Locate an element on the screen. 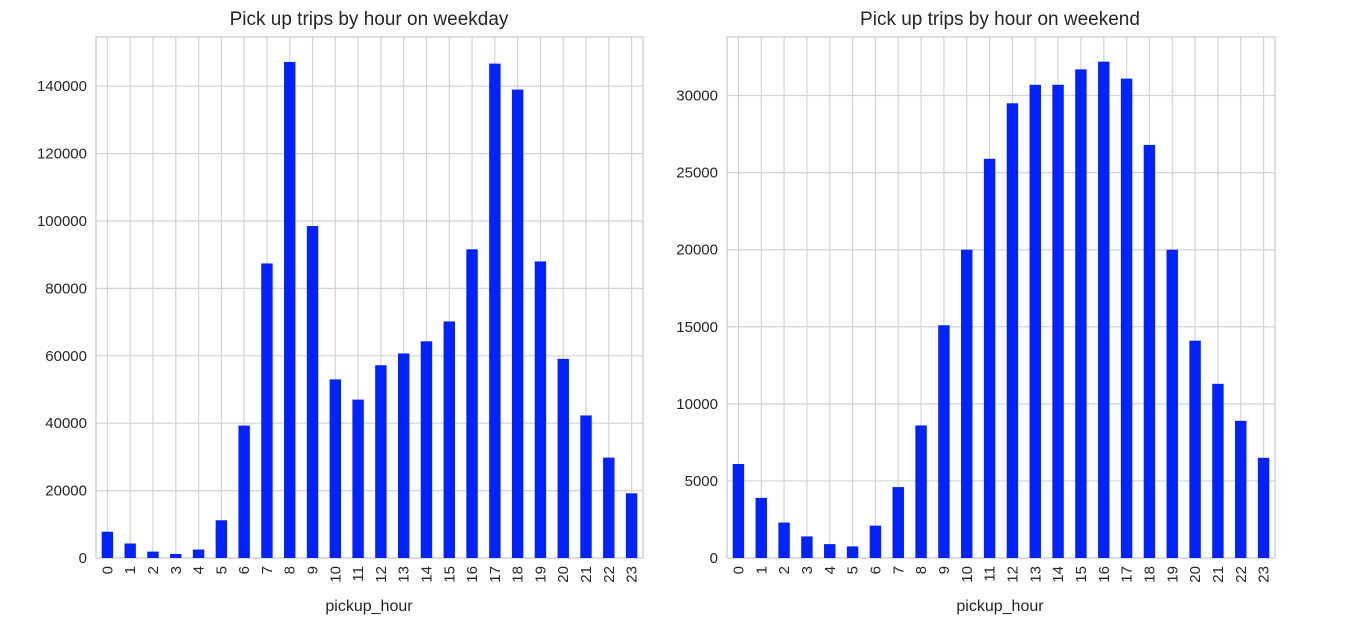 The width and height of the screenshot is (1355, 631). y-tick-label: 25000 is located at coordinates (697, 173).